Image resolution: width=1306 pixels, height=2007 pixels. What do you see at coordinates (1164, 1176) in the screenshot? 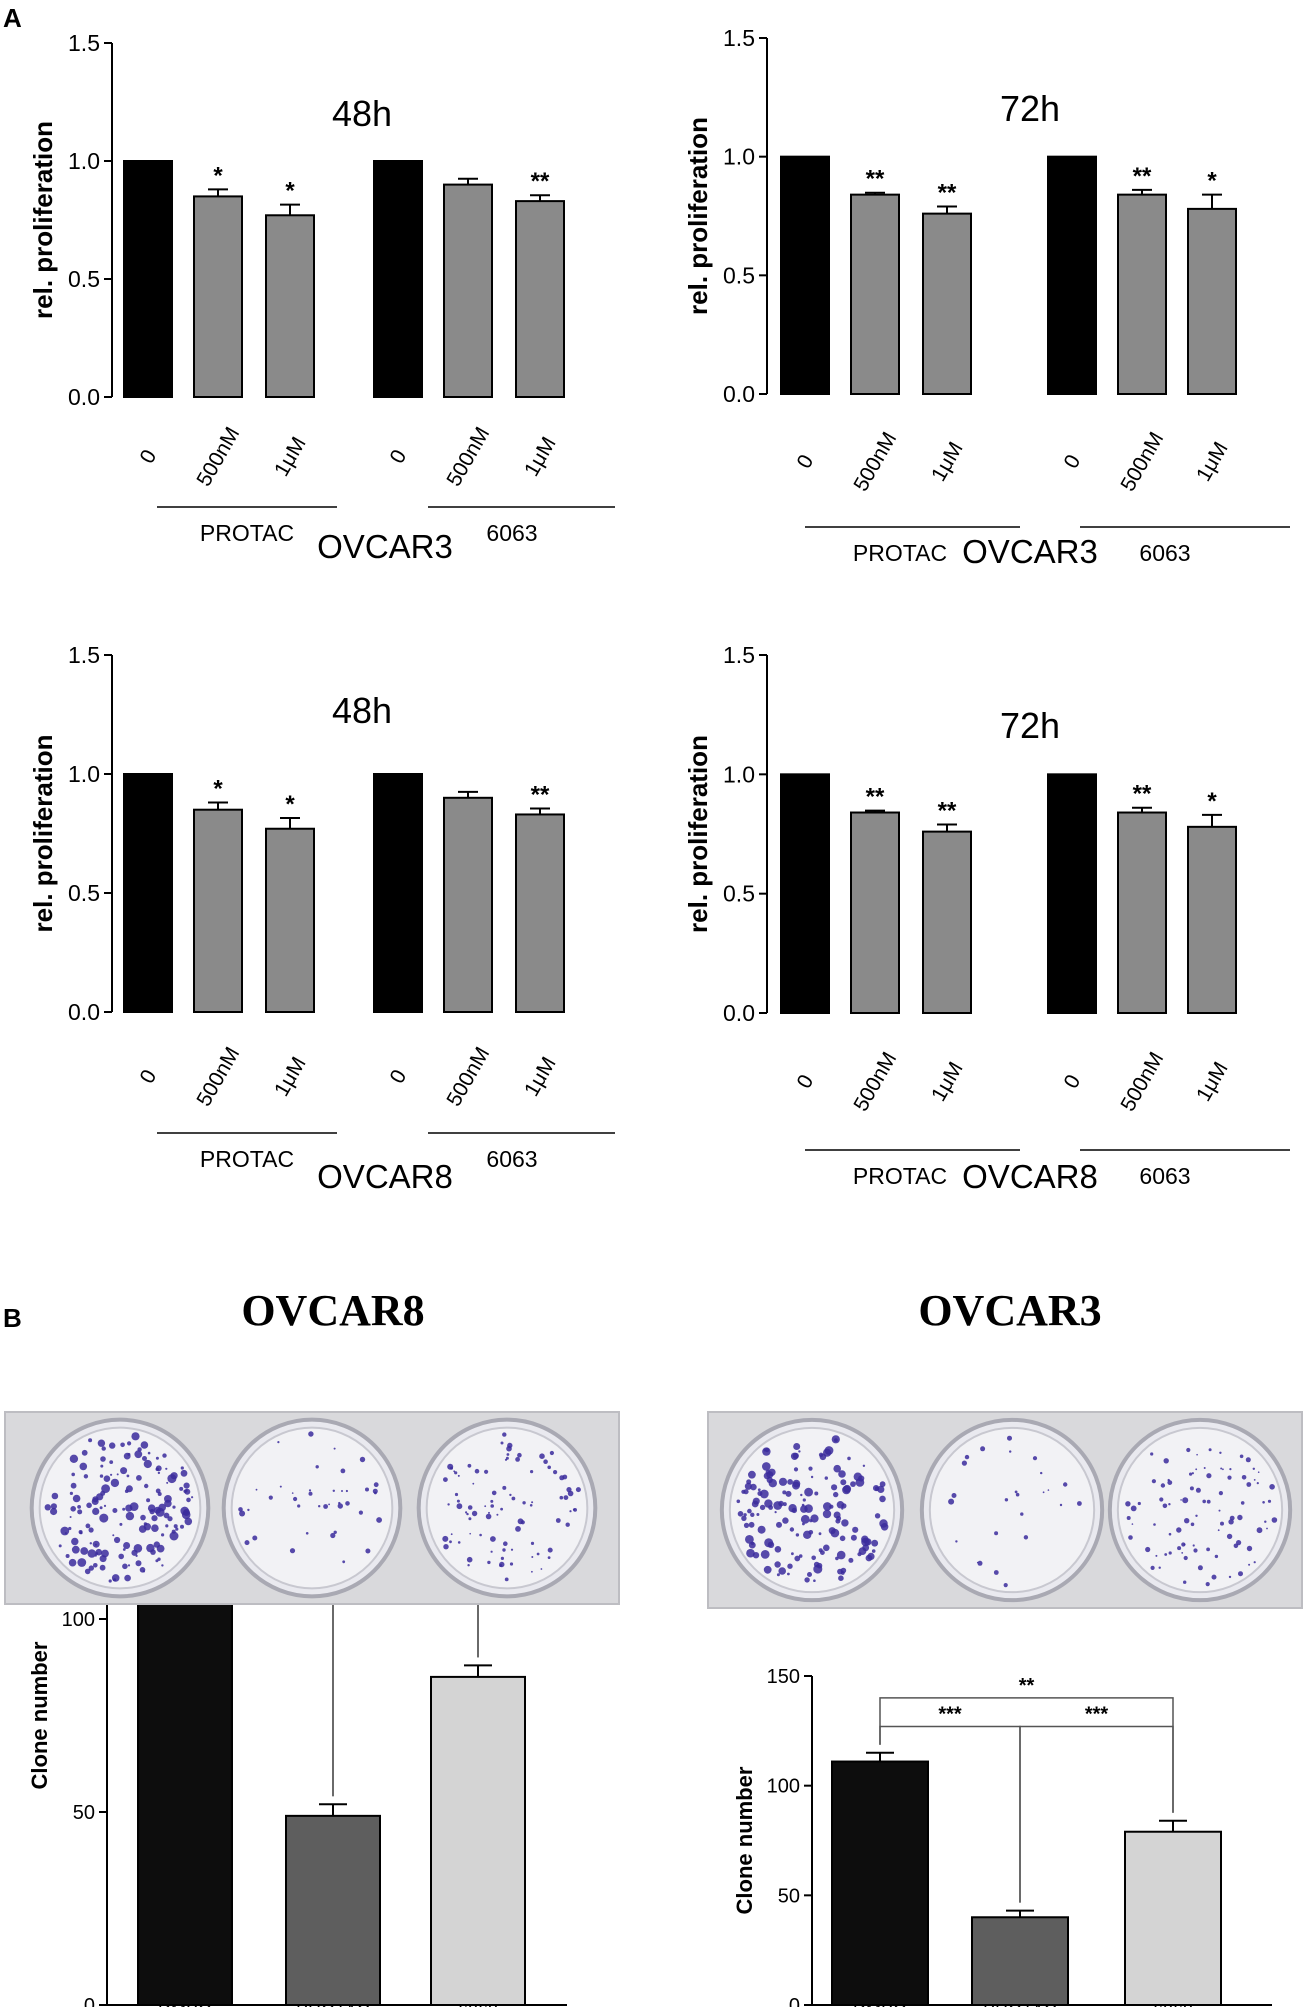
I see `group-label: 6063` at bounding box center [1164, 1176].